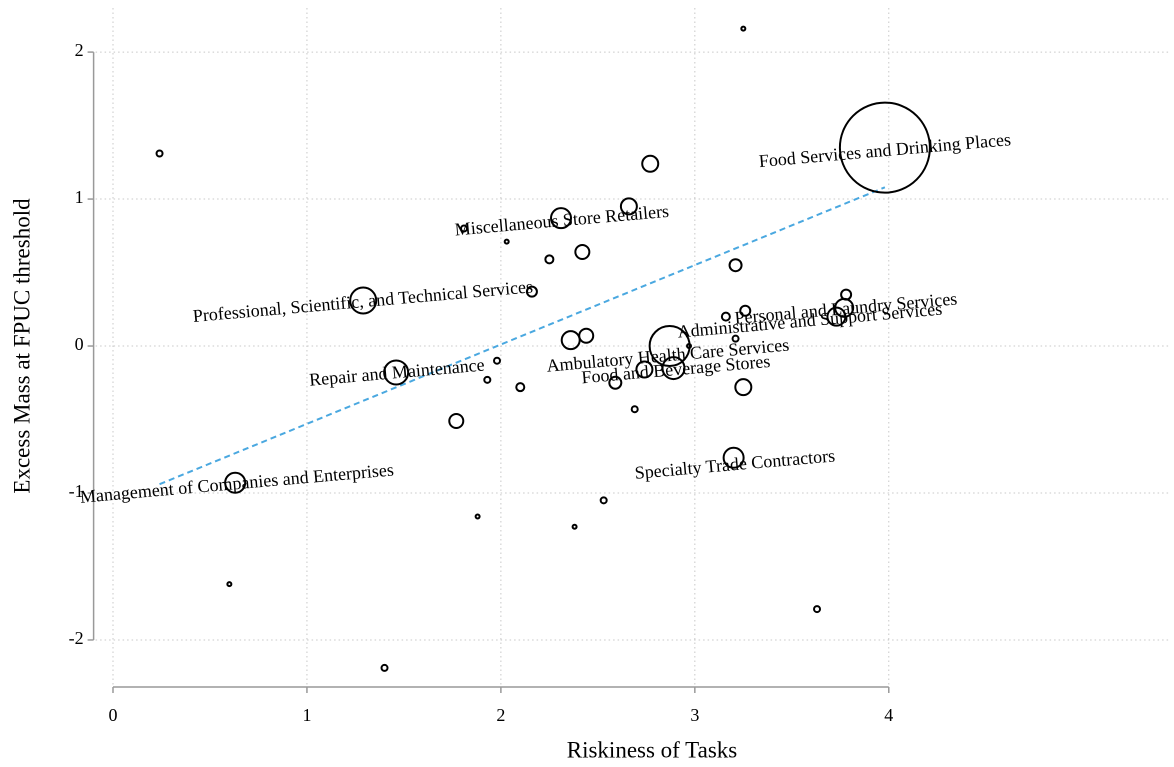  What do you see at coordinates (76, 638) in the screenshot?
I see `y-tick-label: -2` at bounding box center [76, 638].